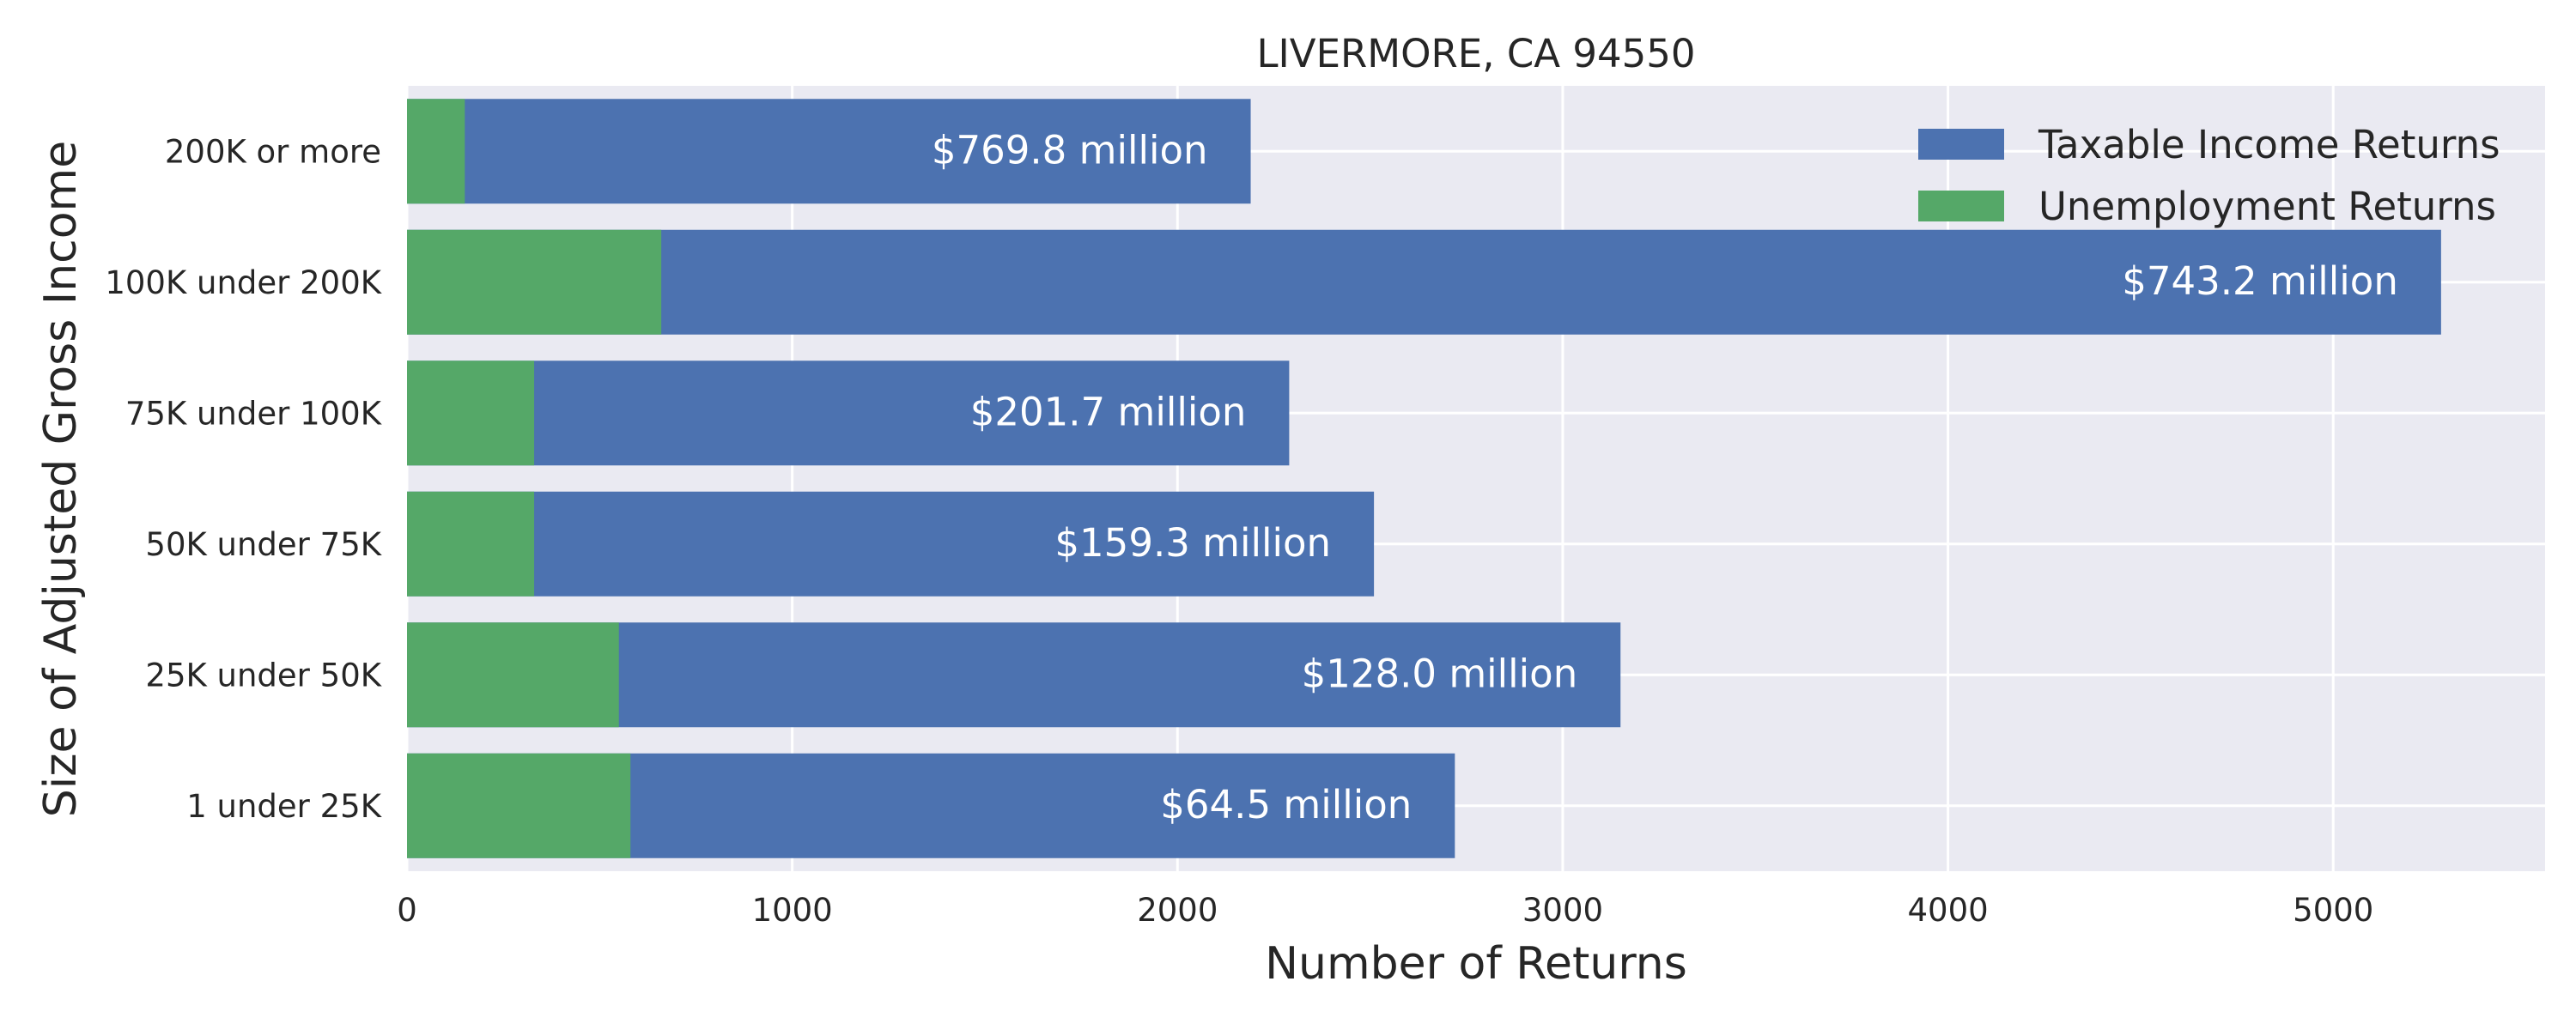 Image resolution: width=2576 pixels, height=1030 pixels. I want to click on bar-label-75k-under-100k: $201.7 million, so click(1108, 411).